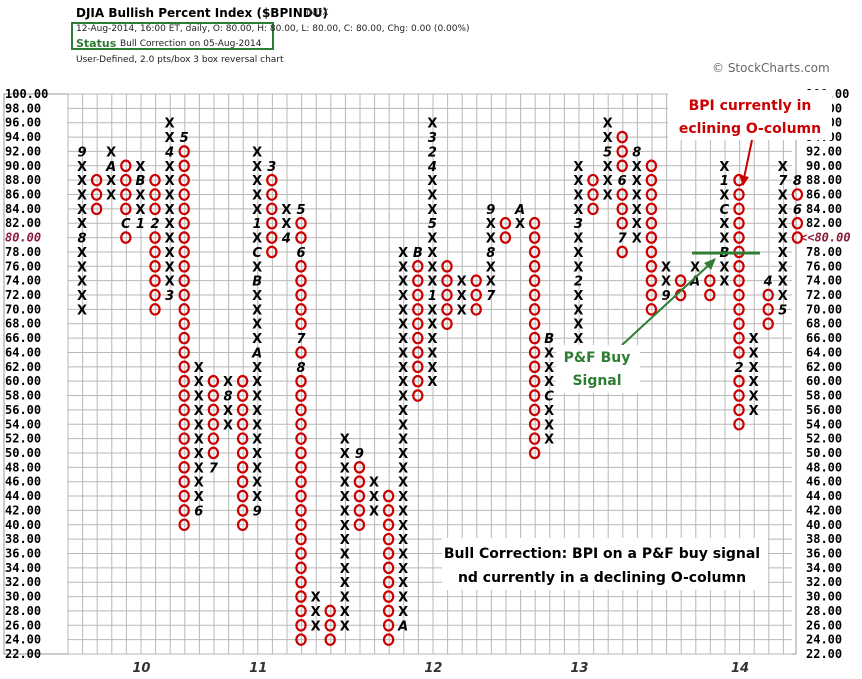 This screenshot has width=862, height=679. I want to click on y-tick-label-right: 56.00, so click(824, 410).